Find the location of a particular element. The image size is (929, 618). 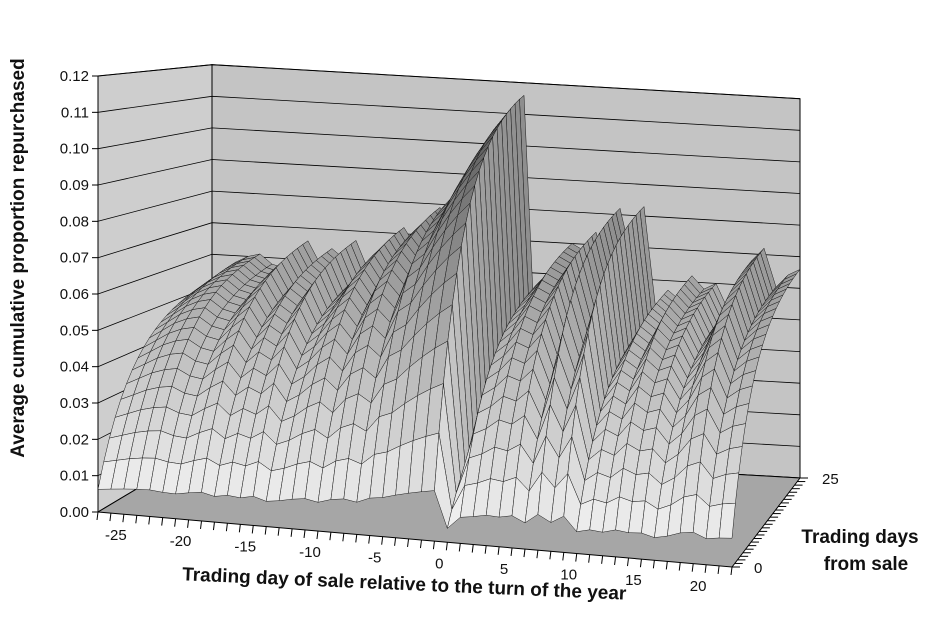

y-tick-label: 0 is located at coordinates (758, 568).